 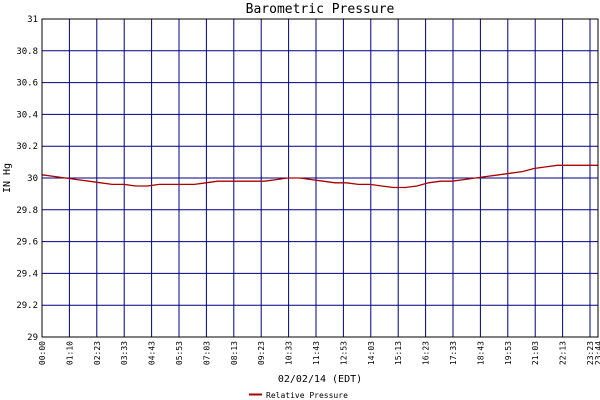 I want to click on x-tick-label: 15:13, so click(x=398, y=353).